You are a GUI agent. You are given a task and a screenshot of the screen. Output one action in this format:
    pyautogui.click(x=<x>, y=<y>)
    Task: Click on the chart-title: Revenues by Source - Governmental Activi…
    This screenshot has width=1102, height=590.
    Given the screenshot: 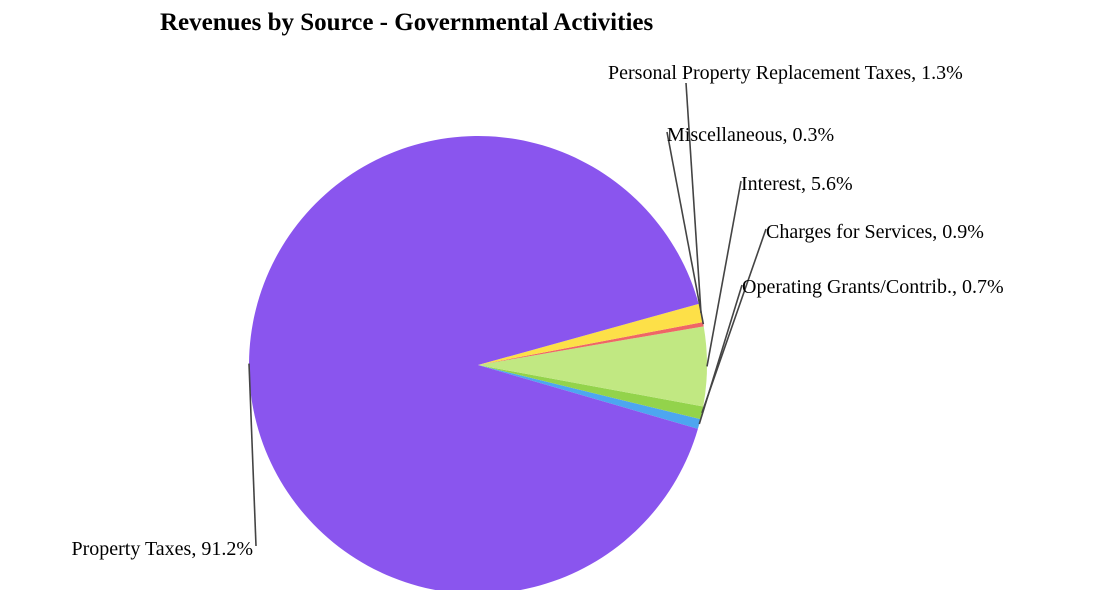 What is the action you would take?
    pyautogui.click(x=406, y=22)
    